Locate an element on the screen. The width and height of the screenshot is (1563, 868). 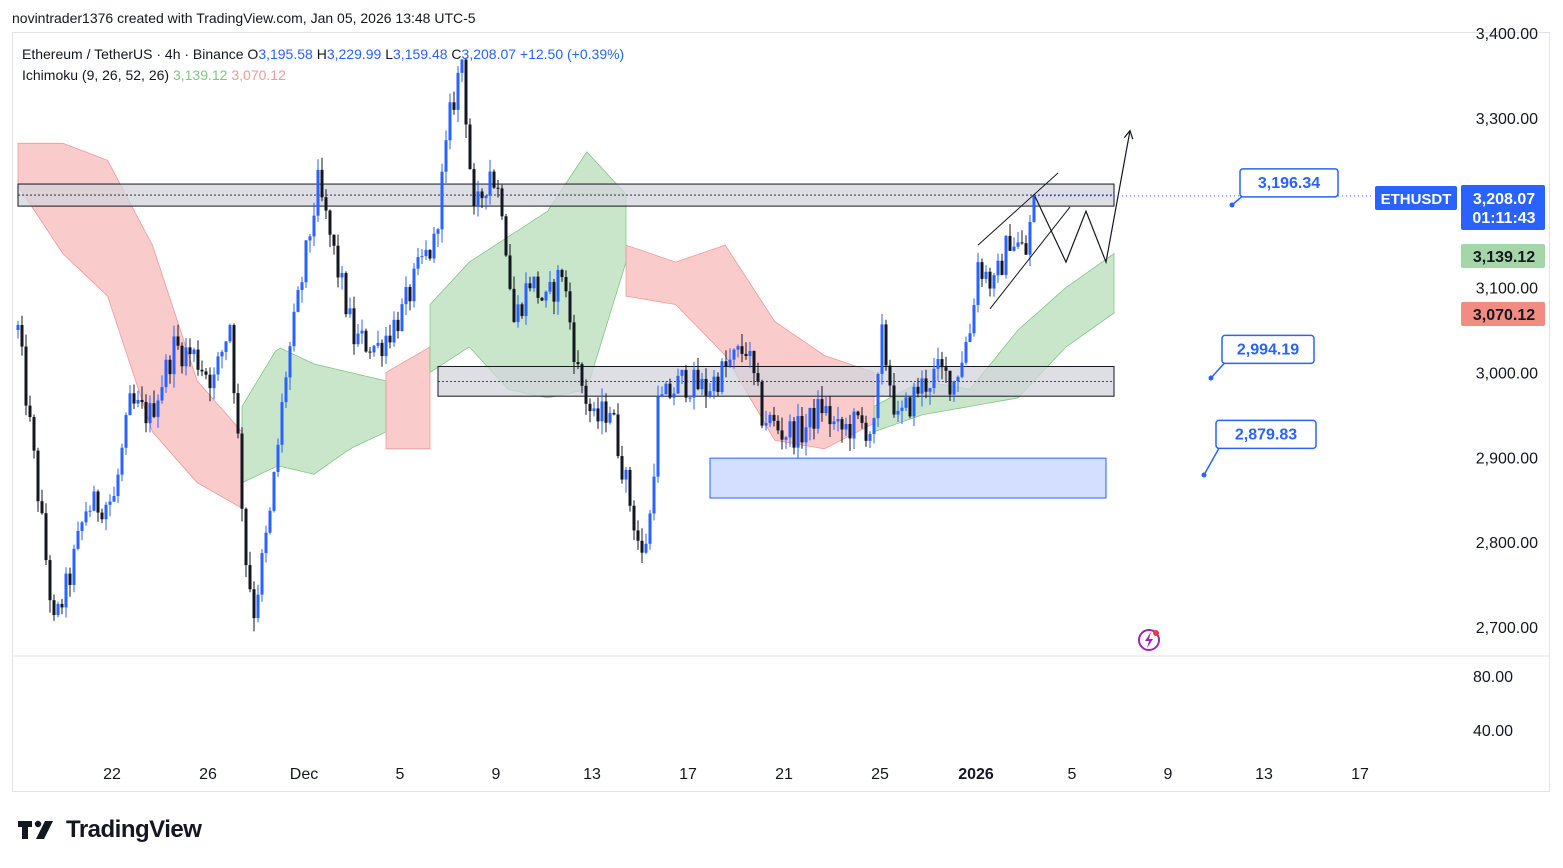
y-tick-label: 3,400.00 is located at coordinates (1507, 34).